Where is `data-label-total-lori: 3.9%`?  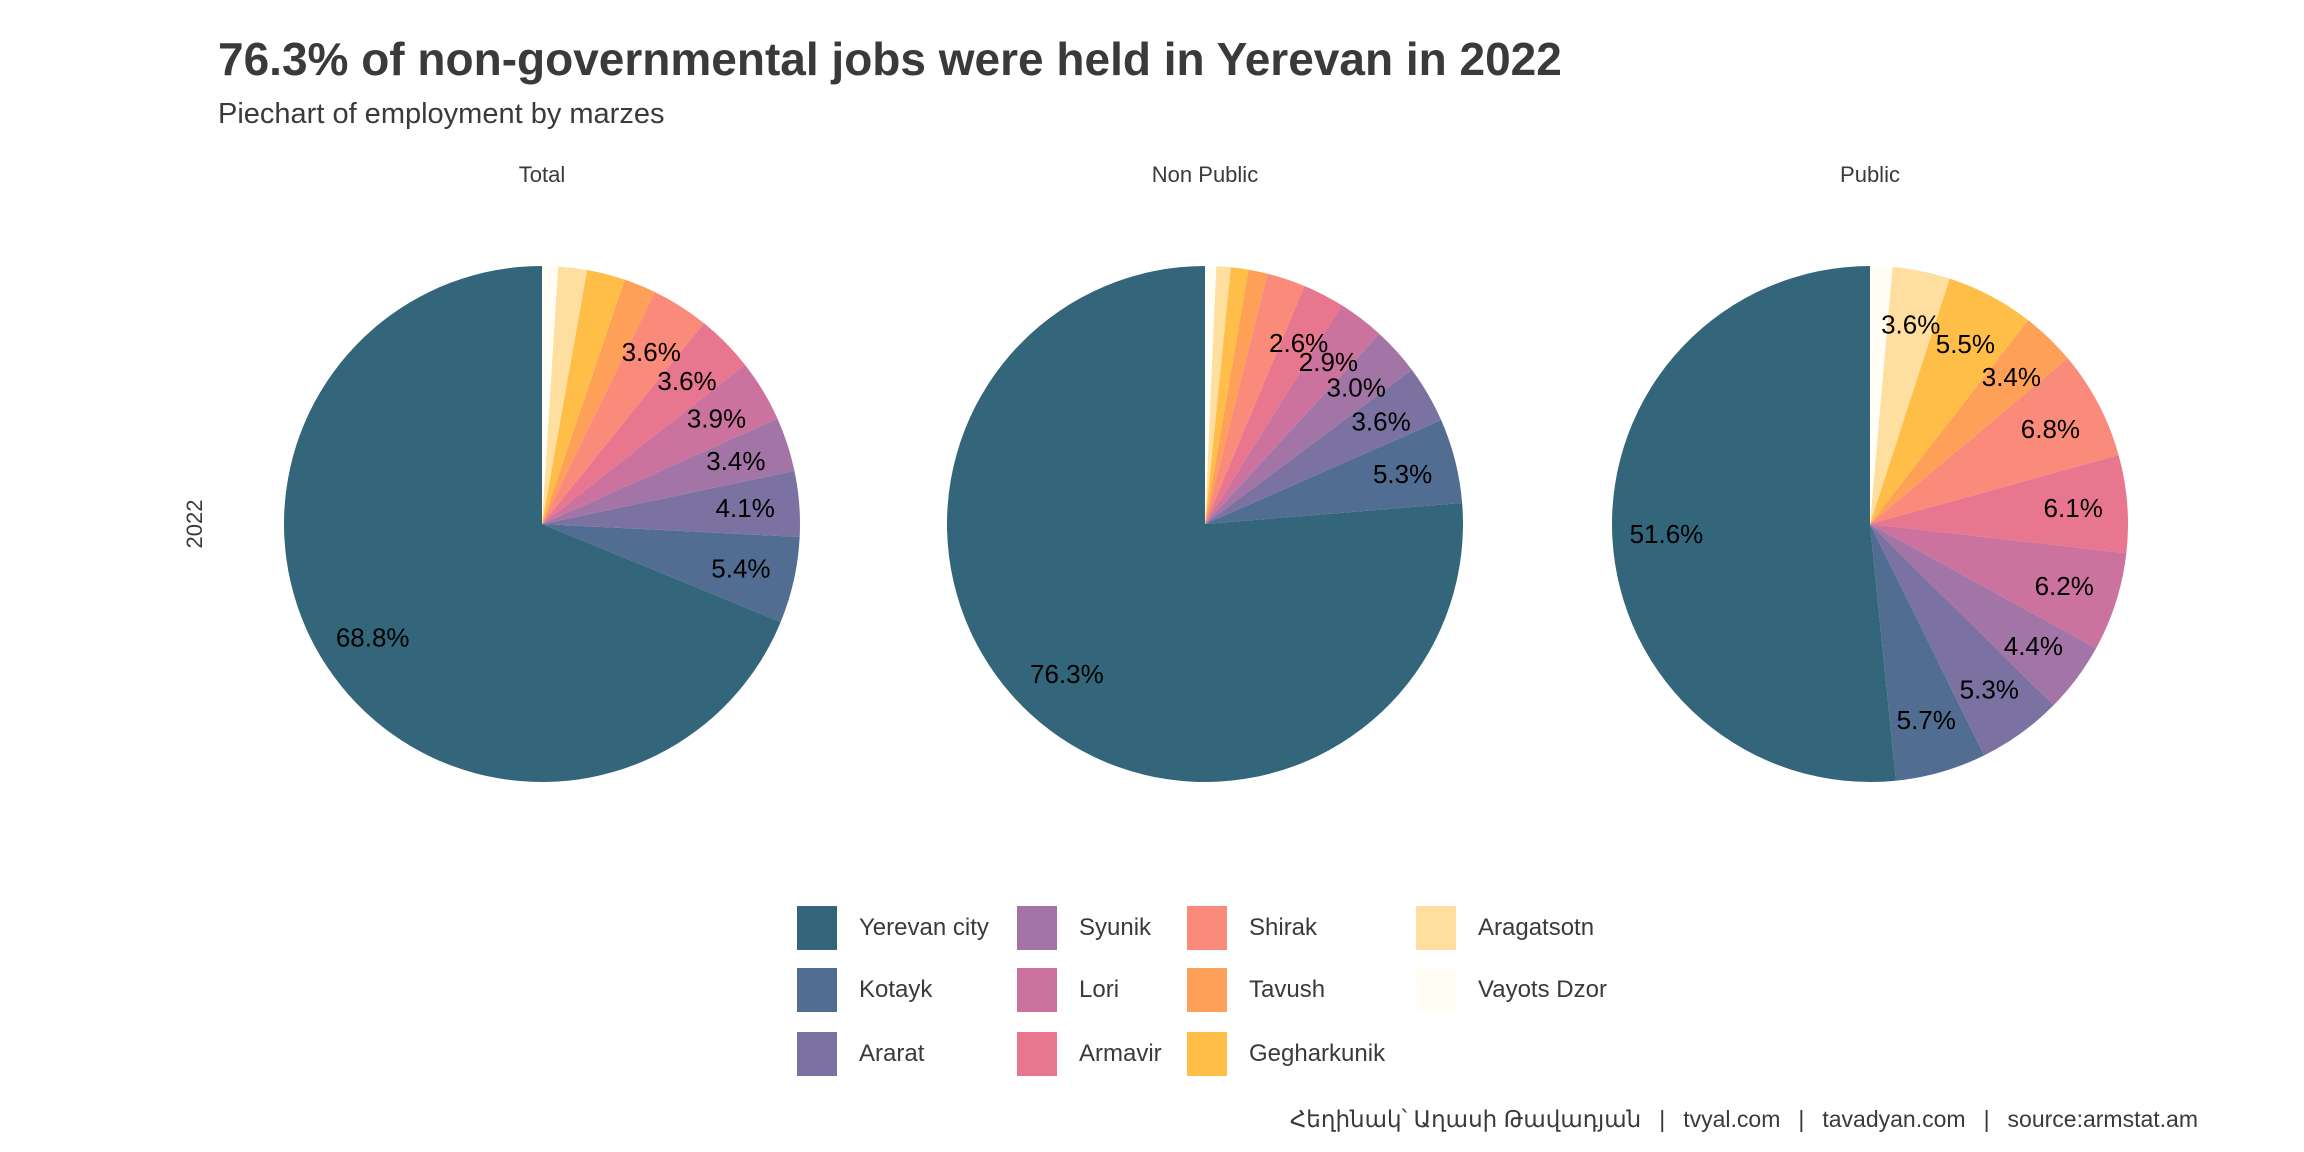 data-label-total-lori: 3.9% is located at coordinates (716, 419).